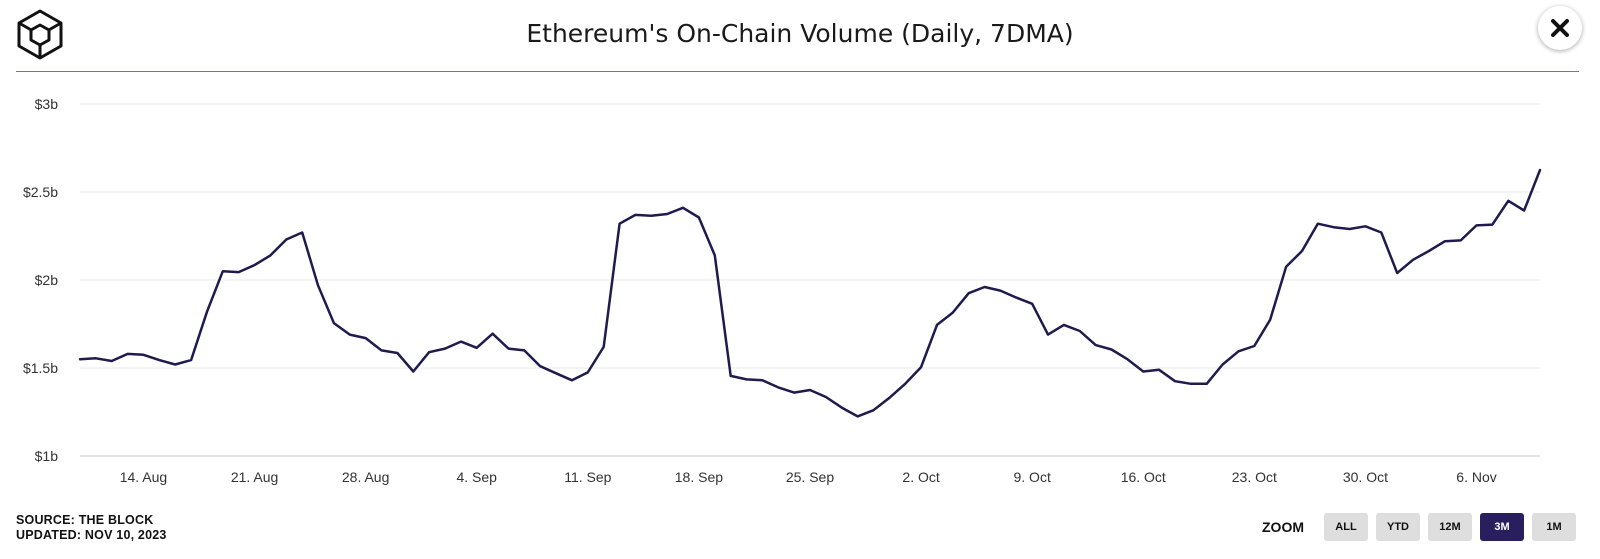  What do you see at coordinates (255, 477) in the screenshot?
I see `x-tick-label: 21. Aug` at bounding box center [255, 477].